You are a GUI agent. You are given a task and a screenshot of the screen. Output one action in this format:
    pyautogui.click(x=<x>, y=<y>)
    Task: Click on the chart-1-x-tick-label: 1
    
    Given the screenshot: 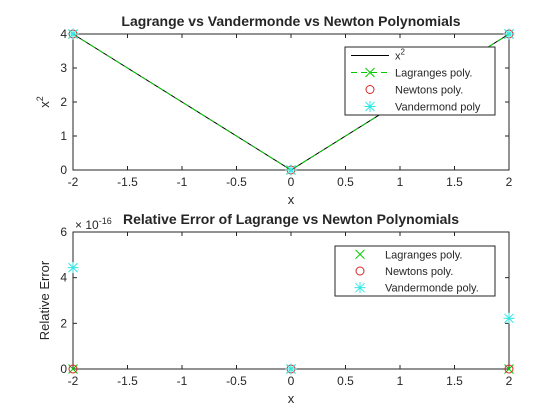 What is the action you would take?
    pyautogui.click(x=400, y=182)
    